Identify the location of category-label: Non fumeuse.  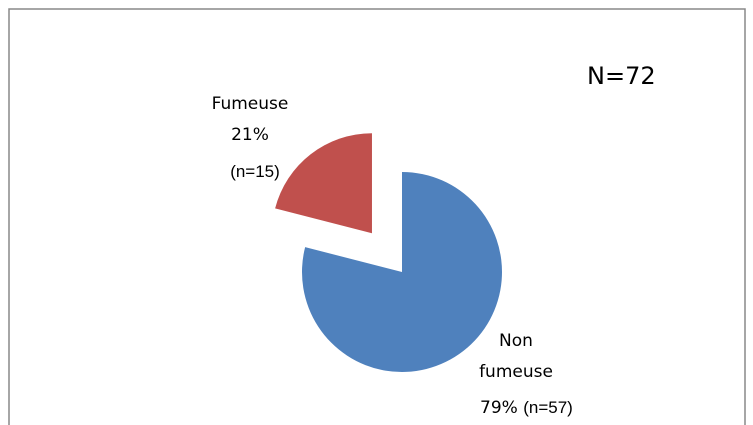
(516, 356).